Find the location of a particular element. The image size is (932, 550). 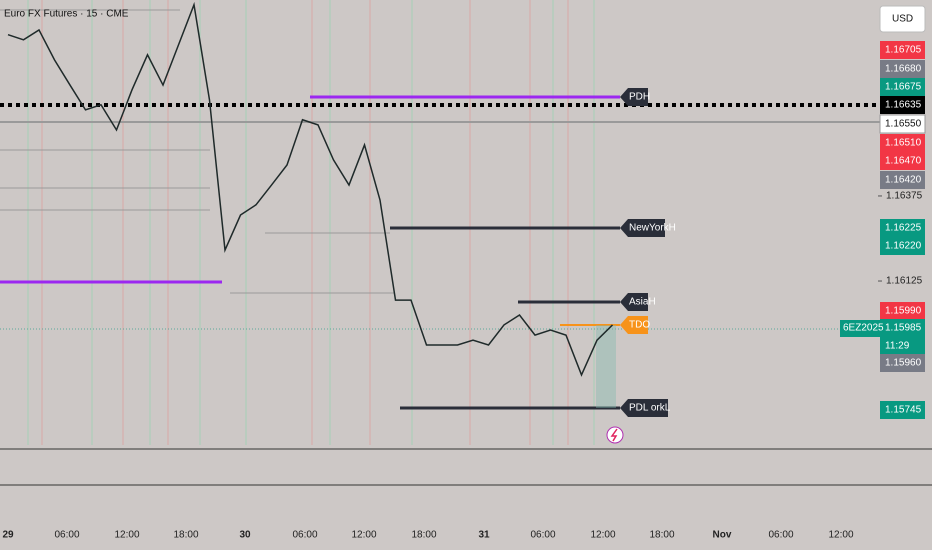

symbol-badge is located at coordinates (860, 328).